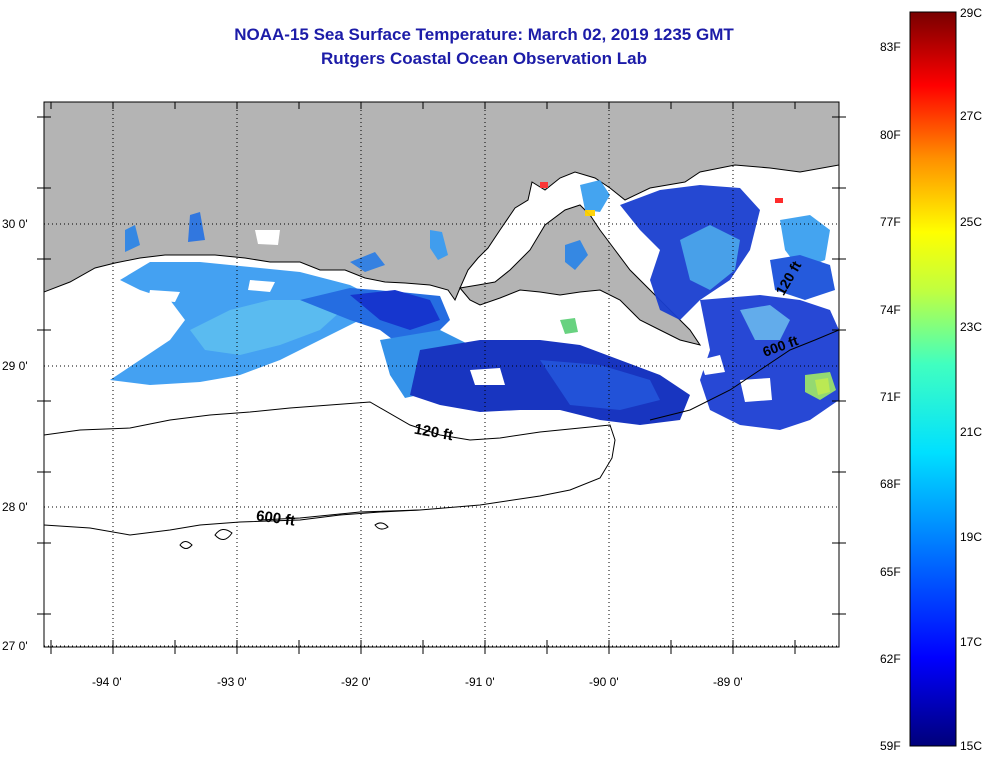 Image resolution: width=992 pixels, height=761 pixels. What do you see at coordinates (890, 47) in the screenshot?
I see `cb-f-83: 83F` at bounding box center [890, 47].